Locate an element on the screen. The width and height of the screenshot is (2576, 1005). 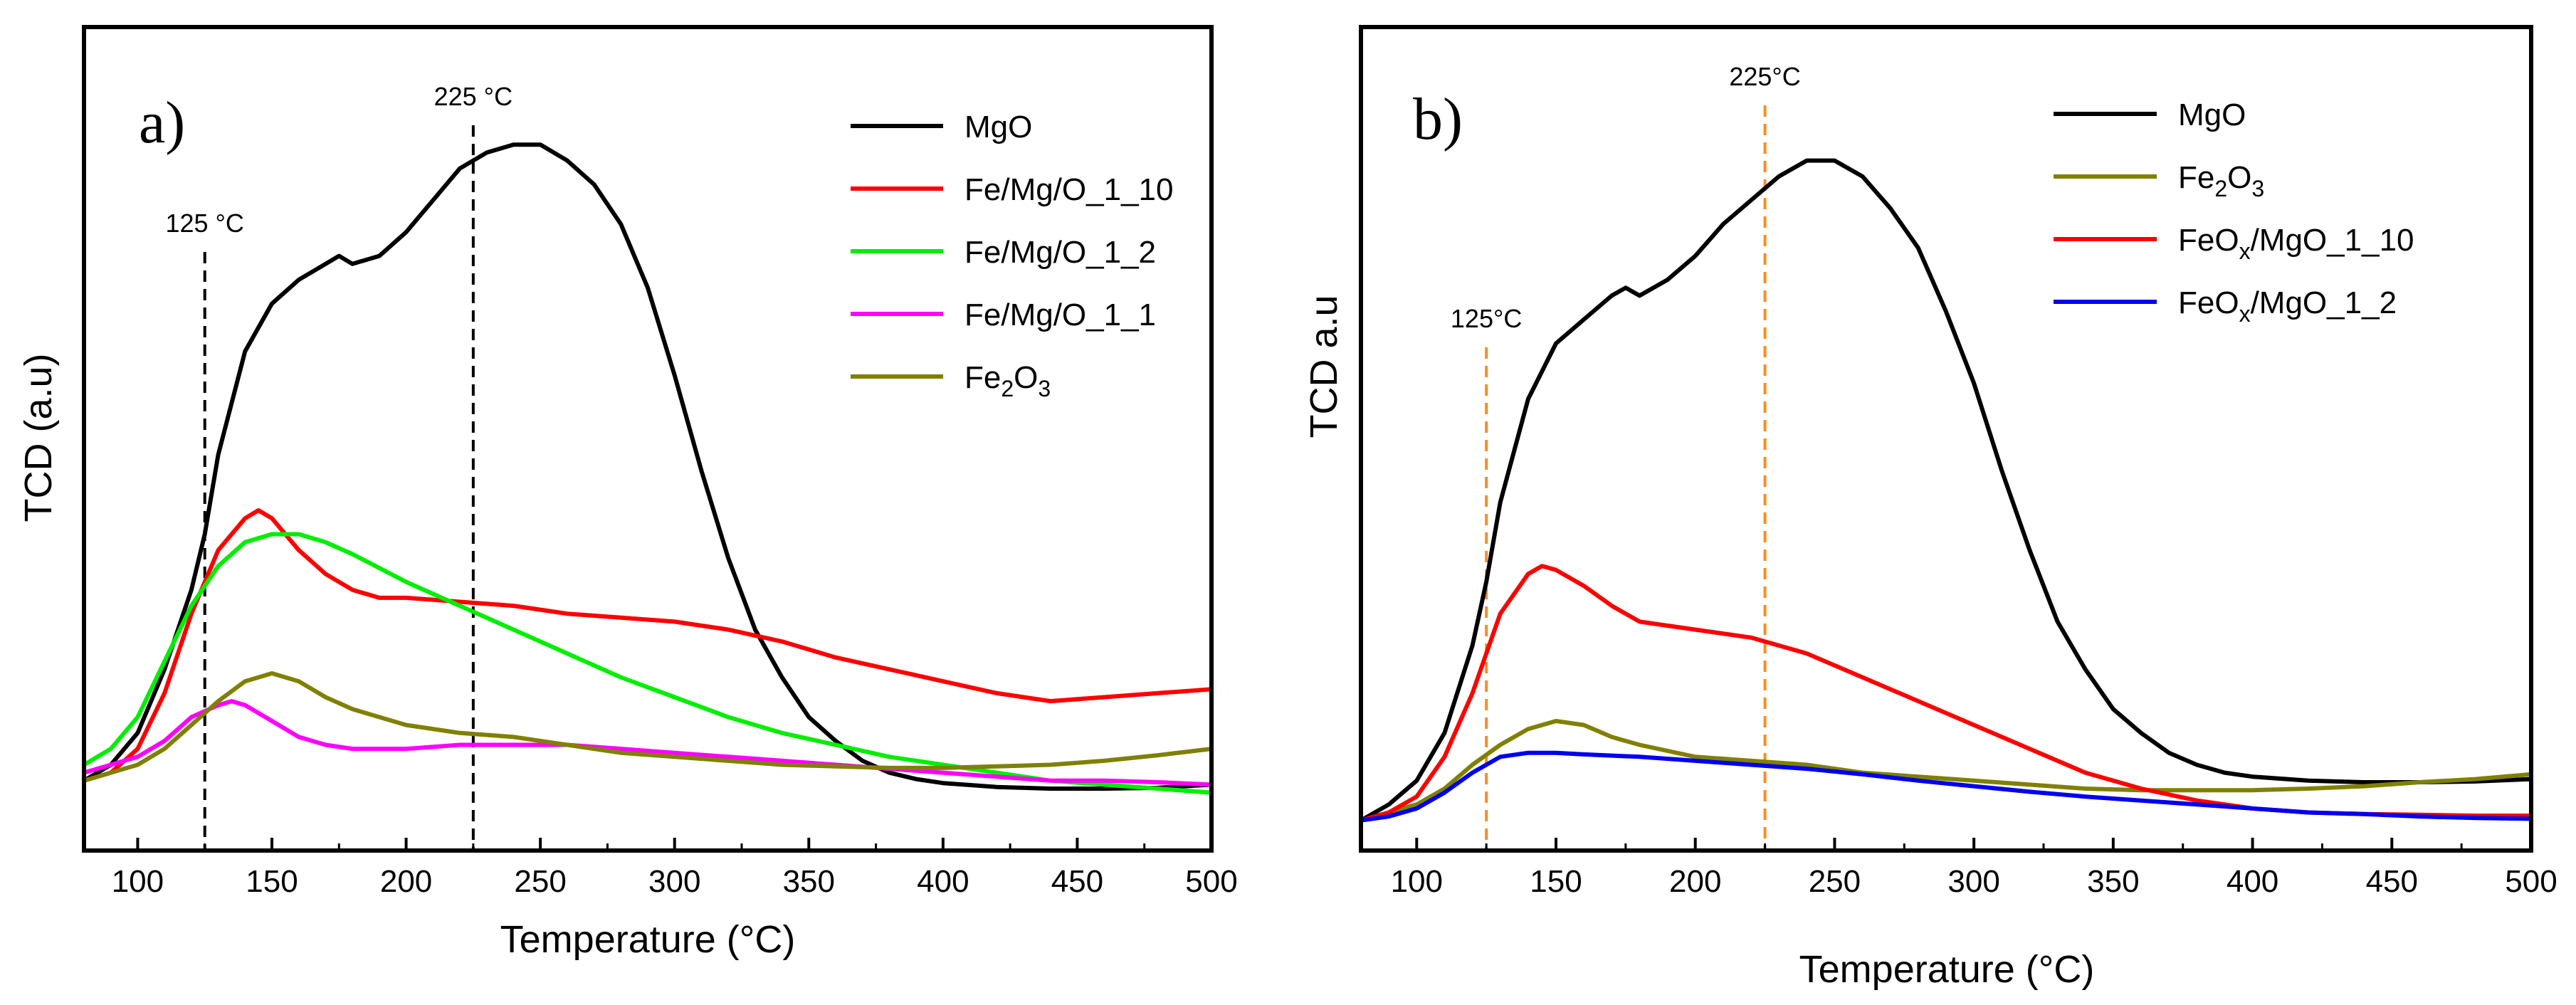
annotation-label-125: 125 °C is located at coordinates (204, 223).